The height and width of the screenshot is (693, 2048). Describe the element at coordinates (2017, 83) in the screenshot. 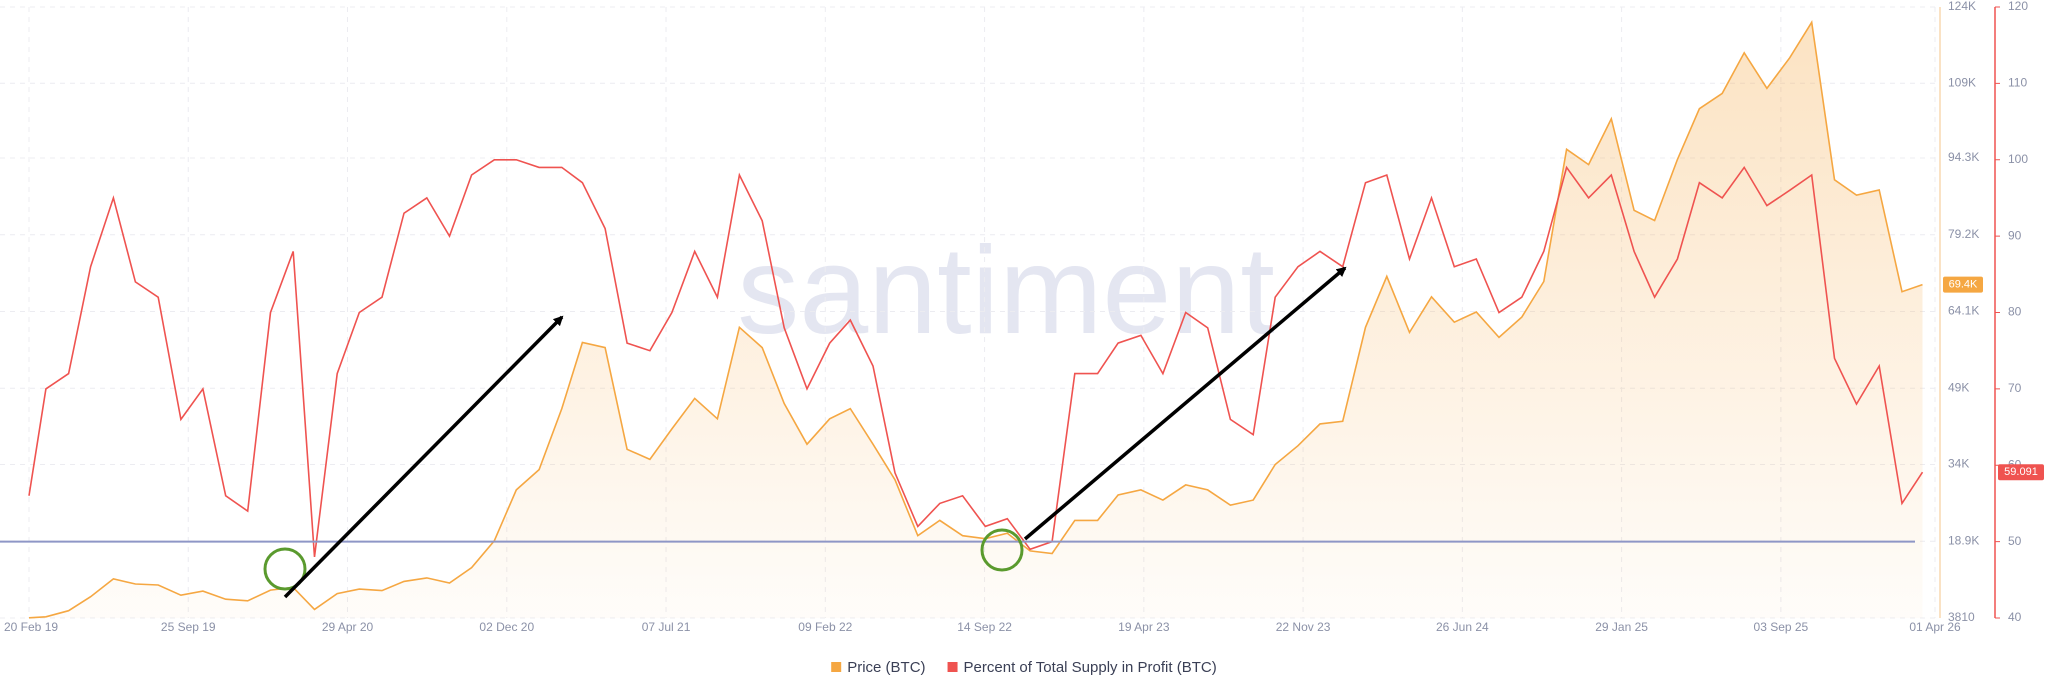

I see `y2-tick-label: 110` at that location.